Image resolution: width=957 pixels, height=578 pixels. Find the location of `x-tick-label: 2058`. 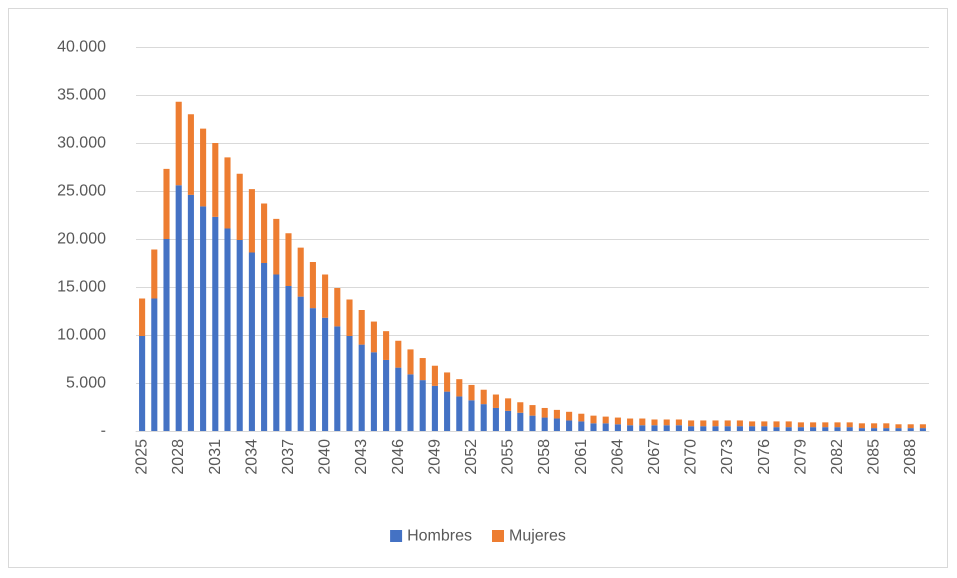

x-tick-label: 2058 is located at coordinates (545, 456).